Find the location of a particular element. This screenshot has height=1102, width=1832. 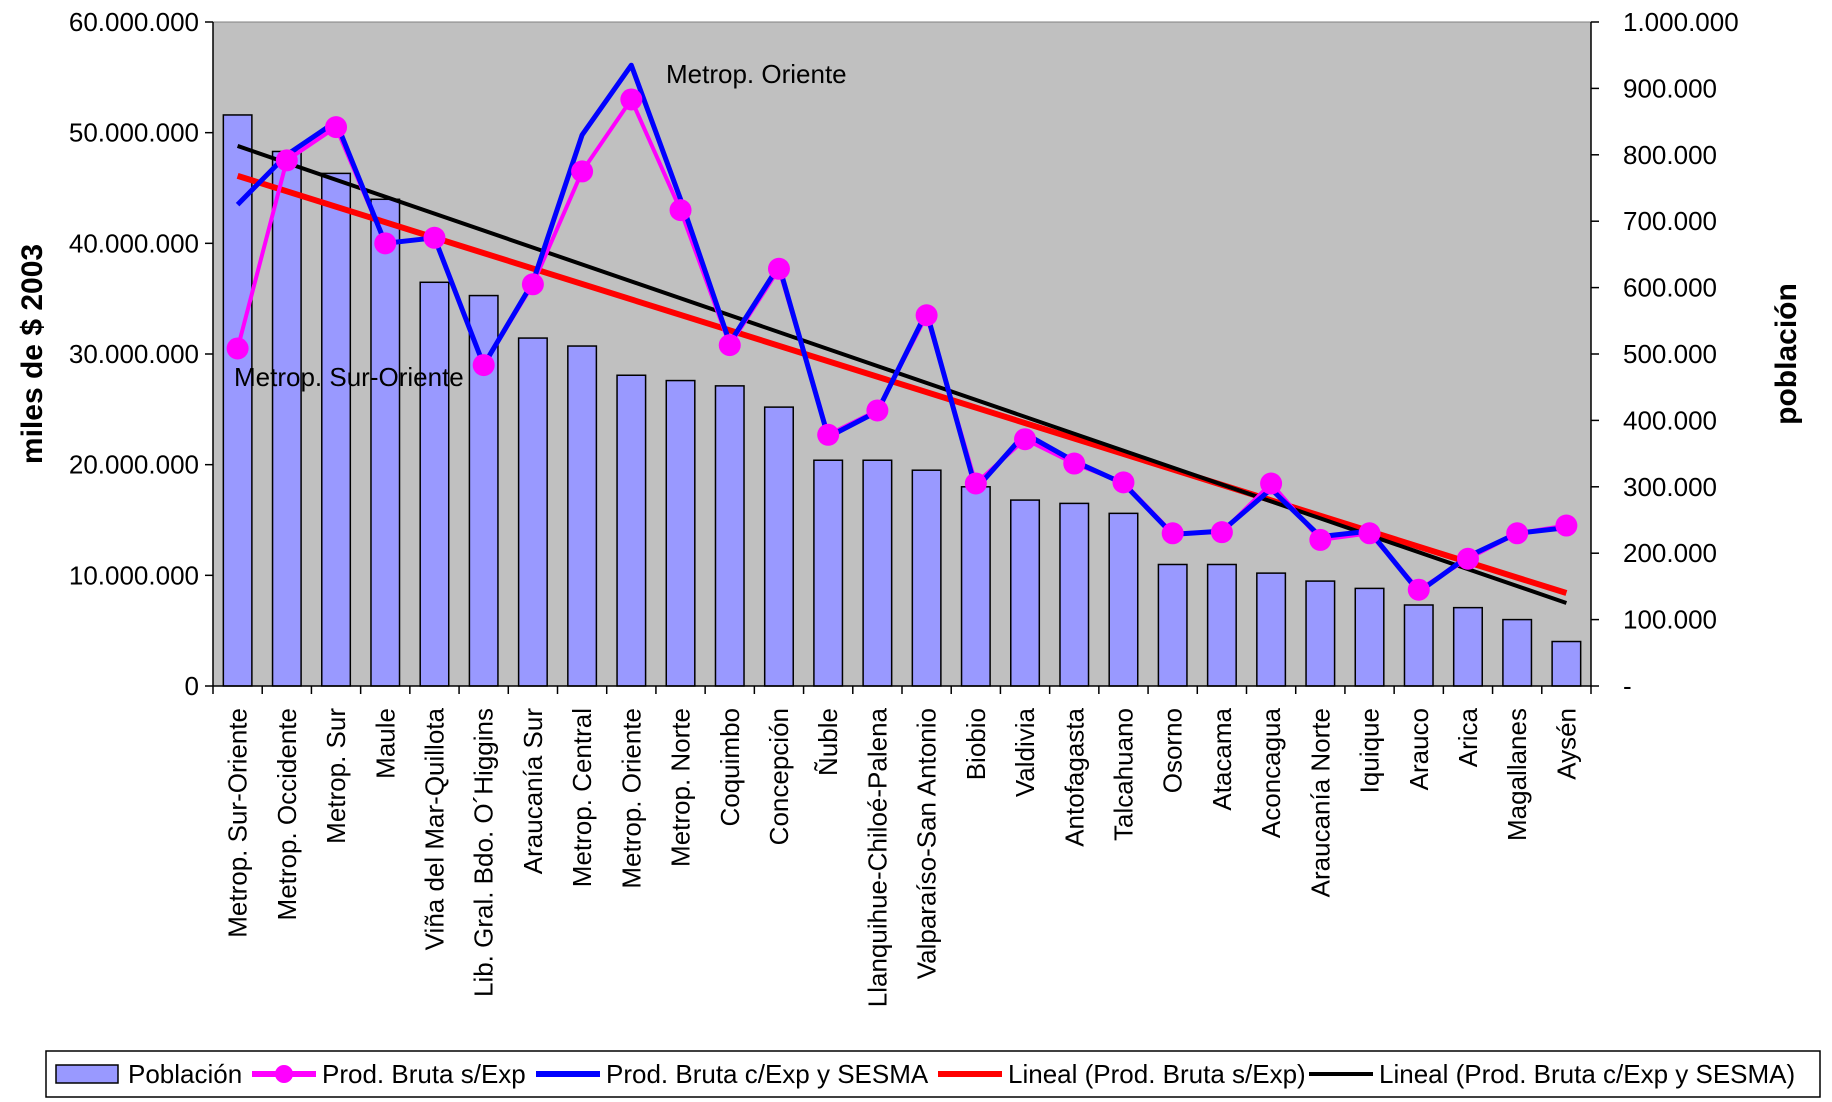

y-tick-label: 10.000.000 is located at coordinates (134, 575).